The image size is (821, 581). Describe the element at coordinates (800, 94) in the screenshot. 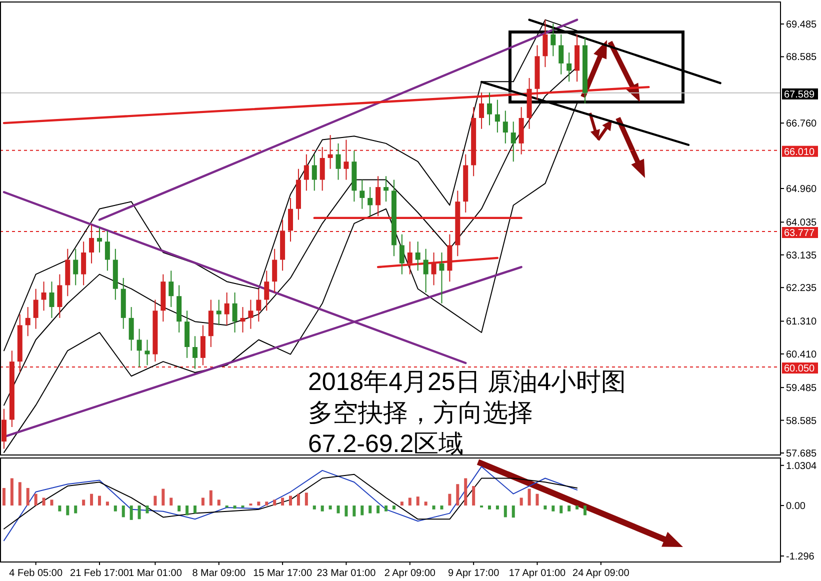

I see `ref-line-label: 67.589` at that location.